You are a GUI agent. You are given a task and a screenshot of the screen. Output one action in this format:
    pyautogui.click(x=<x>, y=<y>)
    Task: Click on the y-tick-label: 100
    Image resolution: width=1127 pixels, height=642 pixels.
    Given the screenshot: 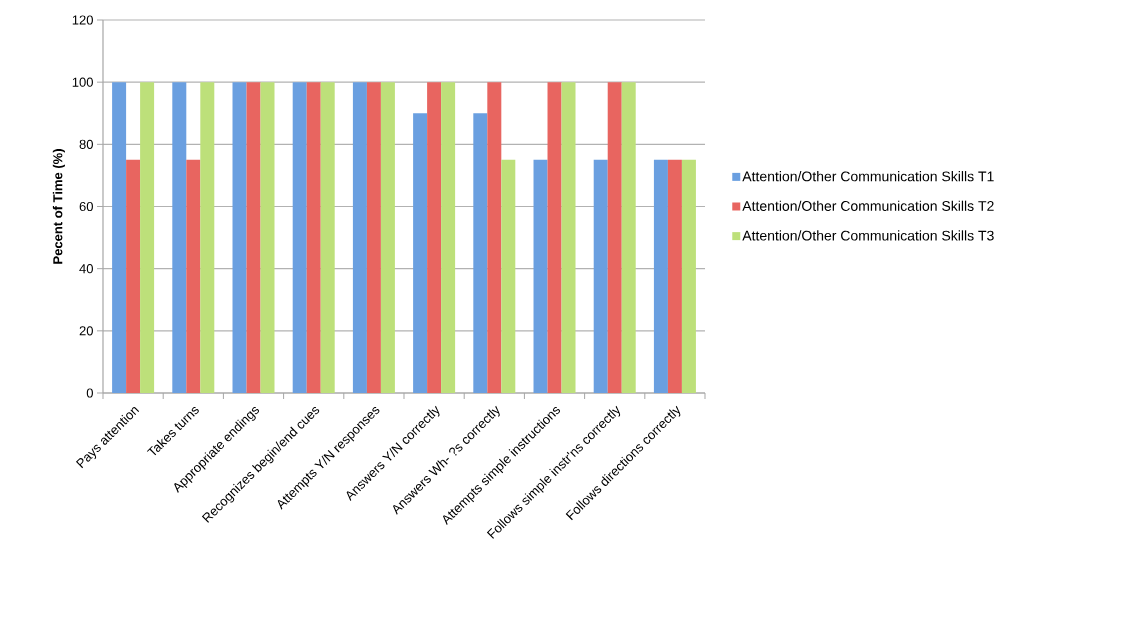 What is the action you would take?
    pyautogui.click(x=82, y=82)
    